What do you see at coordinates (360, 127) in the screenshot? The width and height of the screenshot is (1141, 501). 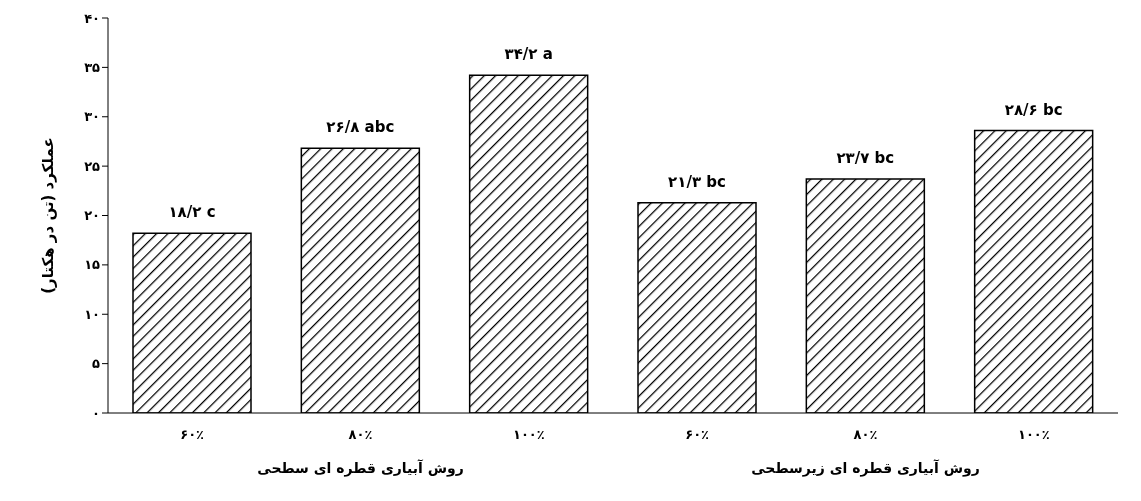 I see `data-label: ۲۶/۸ abc` at bounding box center [360, 127].